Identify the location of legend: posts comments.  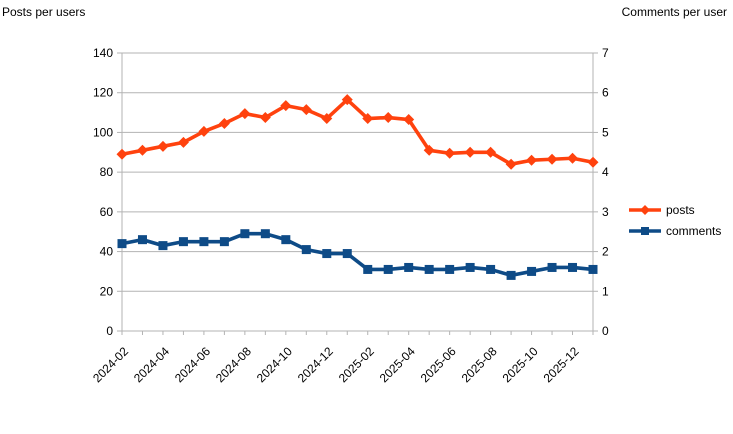
(674, 220).